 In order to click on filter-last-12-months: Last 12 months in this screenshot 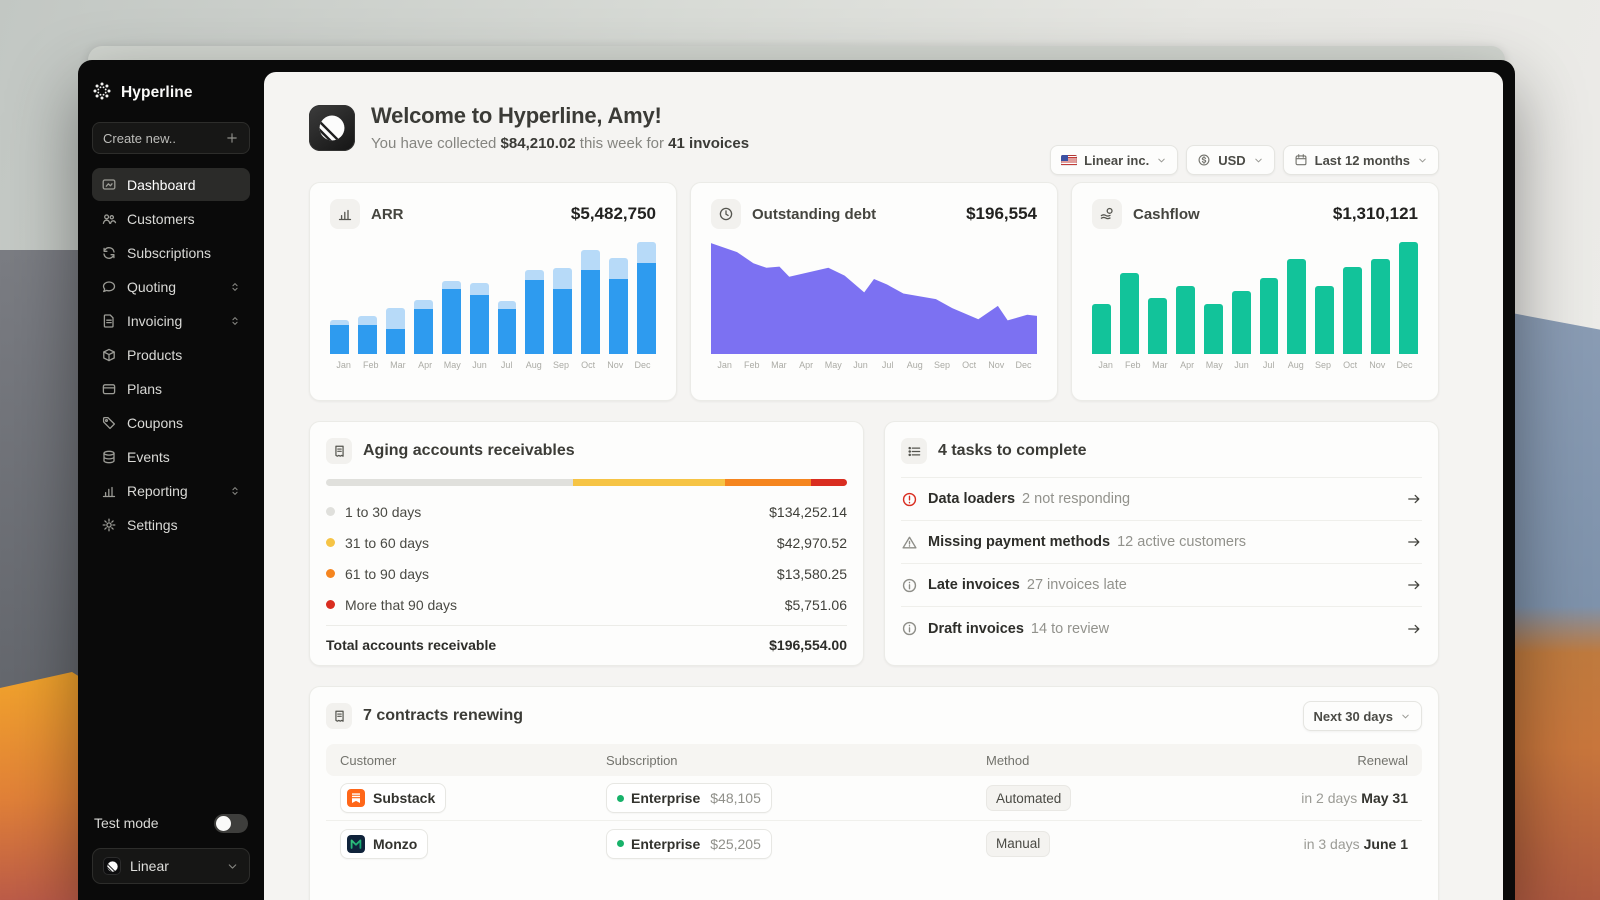, I will do `click(1360, 160)`.